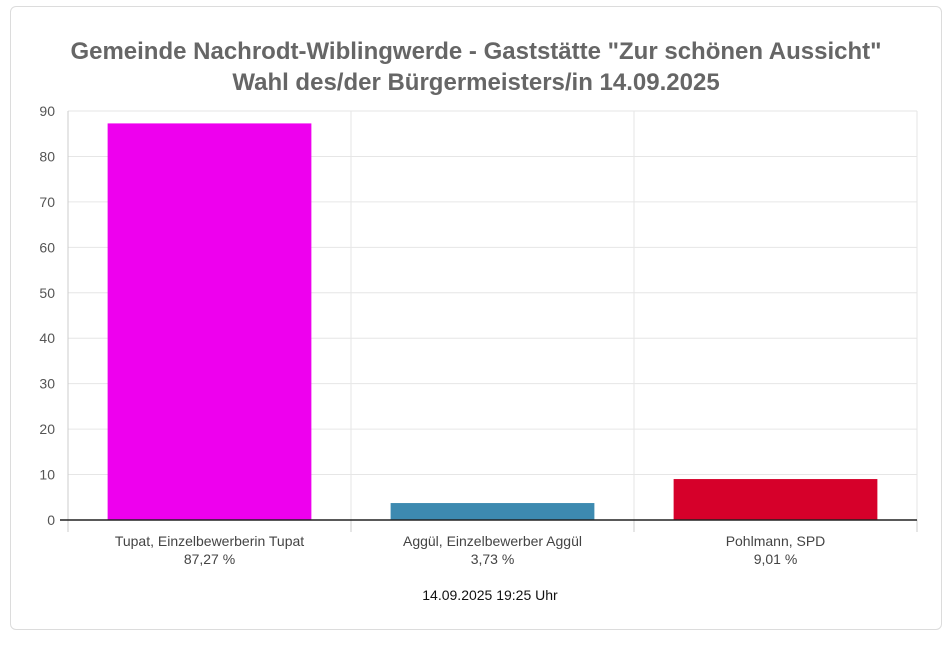 This screenshot has width=952, height=652. Describe the element at coordinates (47, 202) in the screenshot. I see `y-tick-label: 70` at that location.